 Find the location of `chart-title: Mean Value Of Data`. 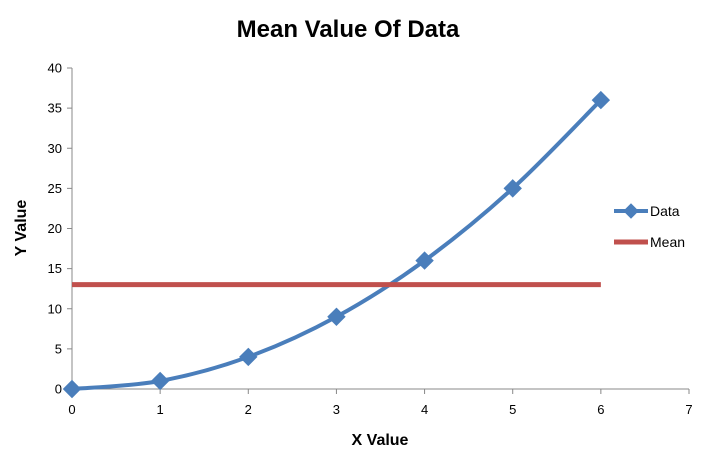

chart-title: Mean Value Of Data is located at coordinates (348, 29).